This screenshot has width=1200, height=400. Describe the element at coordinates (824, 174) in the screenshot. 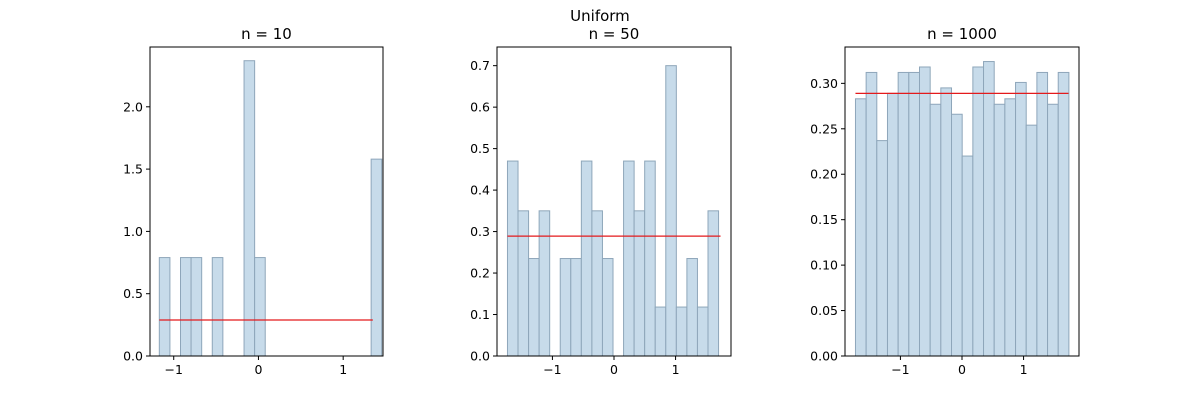

I see `y-tick-label: 0.20` at that location.